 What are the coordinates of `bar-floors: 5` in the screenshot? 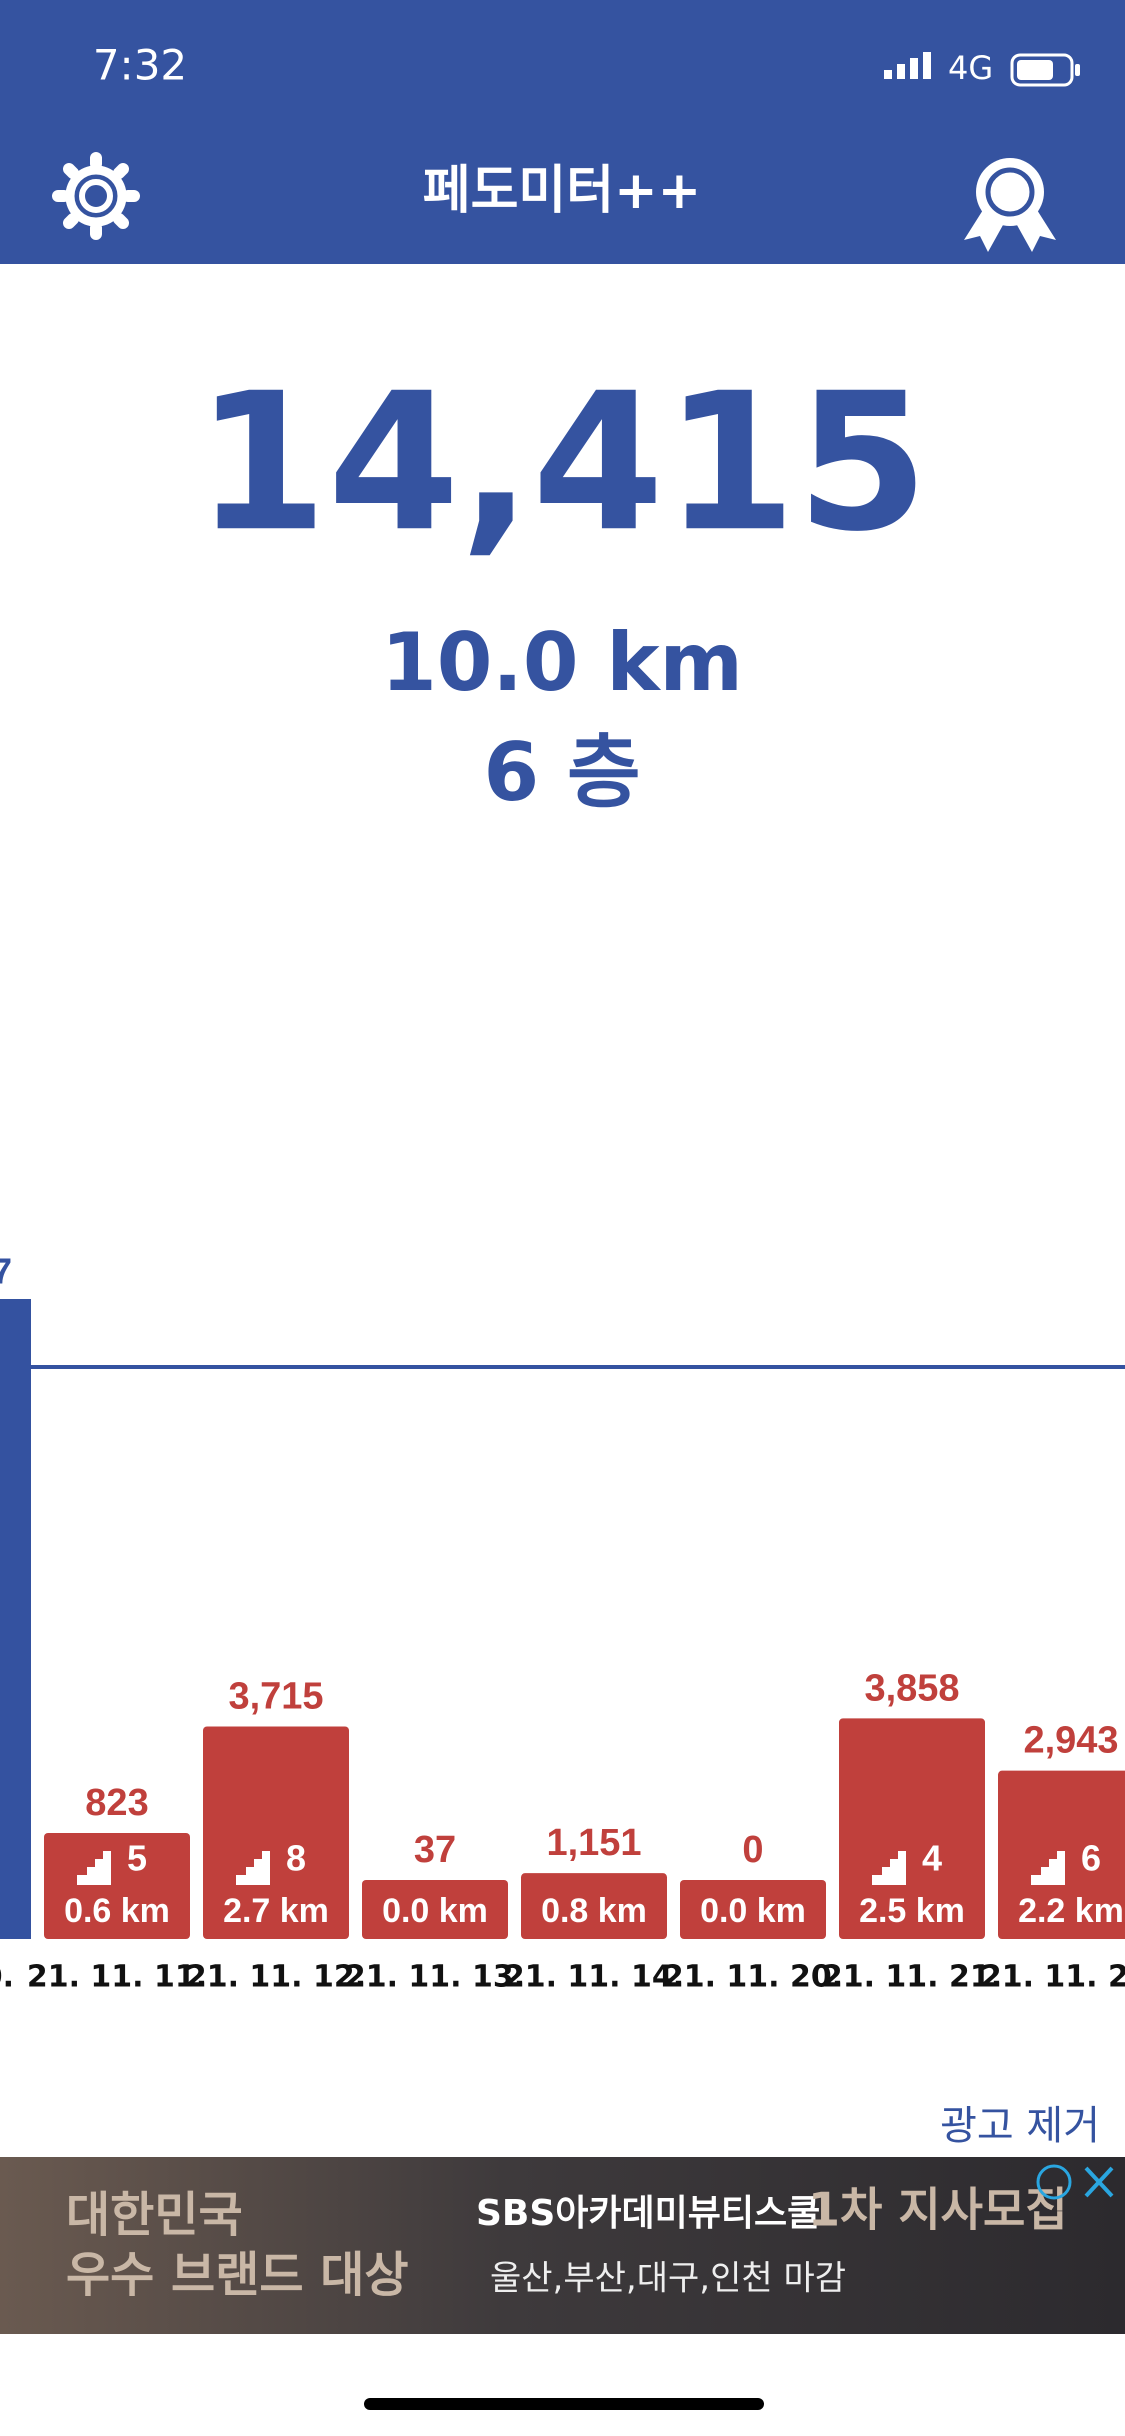 It's located at (137, 1858).